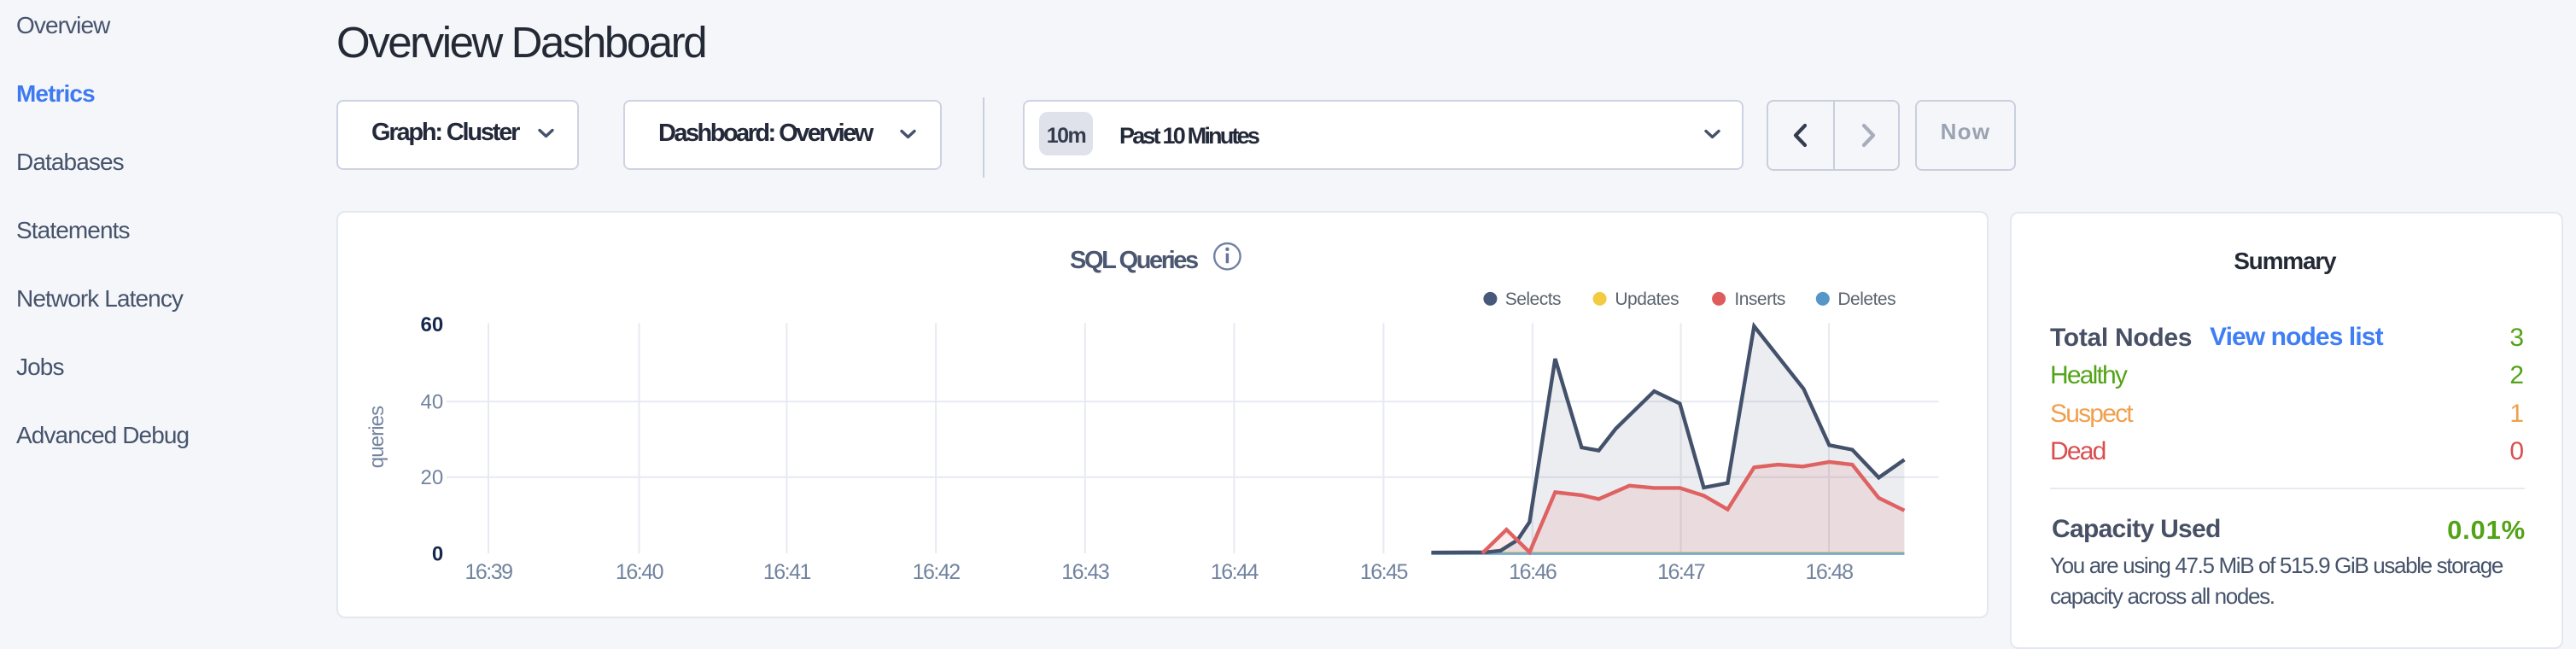  Describe the element at coordinates (431, 324) in the screenshot. I see `svg-text: 60` at that location.